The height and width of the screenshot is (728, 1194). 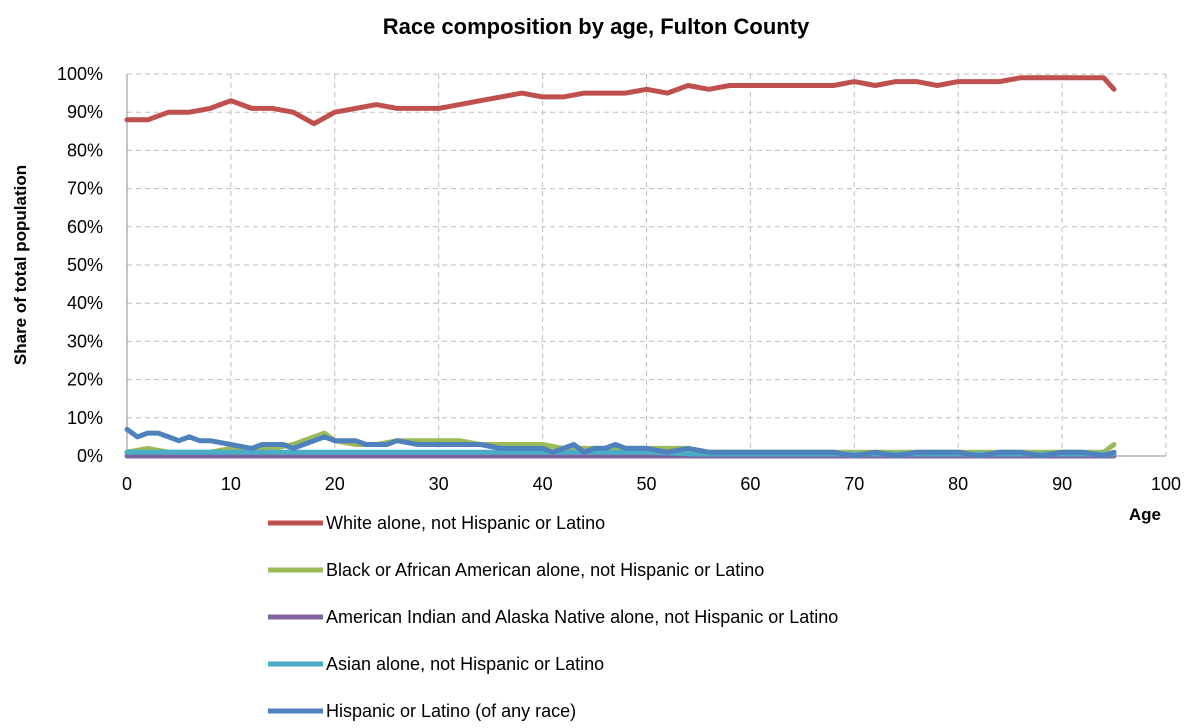 I want to click on legend-label: Asian alone, not Hispanic or Latino, so click(x=465, y=664).